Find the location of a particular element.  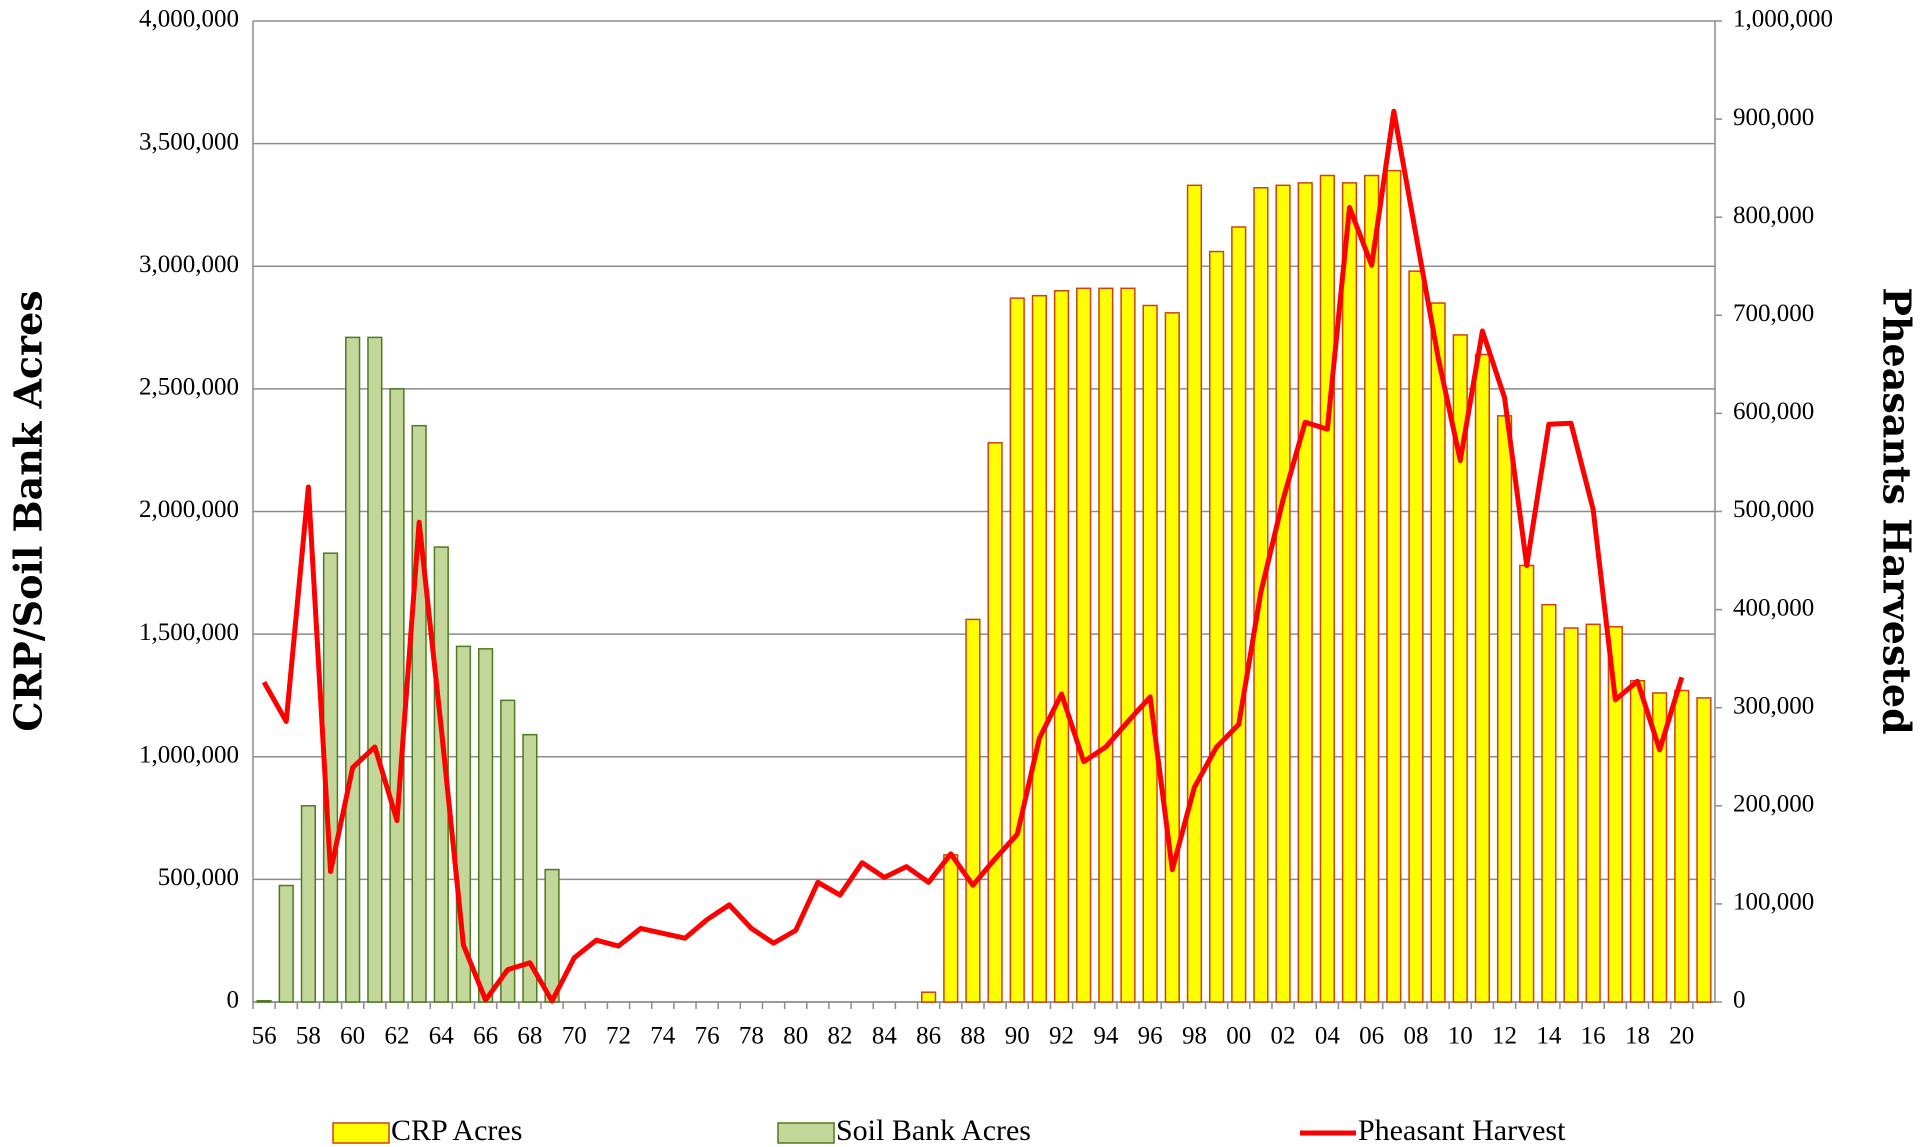

x-tick-label: 56 is located at coordinates (264, 1036).